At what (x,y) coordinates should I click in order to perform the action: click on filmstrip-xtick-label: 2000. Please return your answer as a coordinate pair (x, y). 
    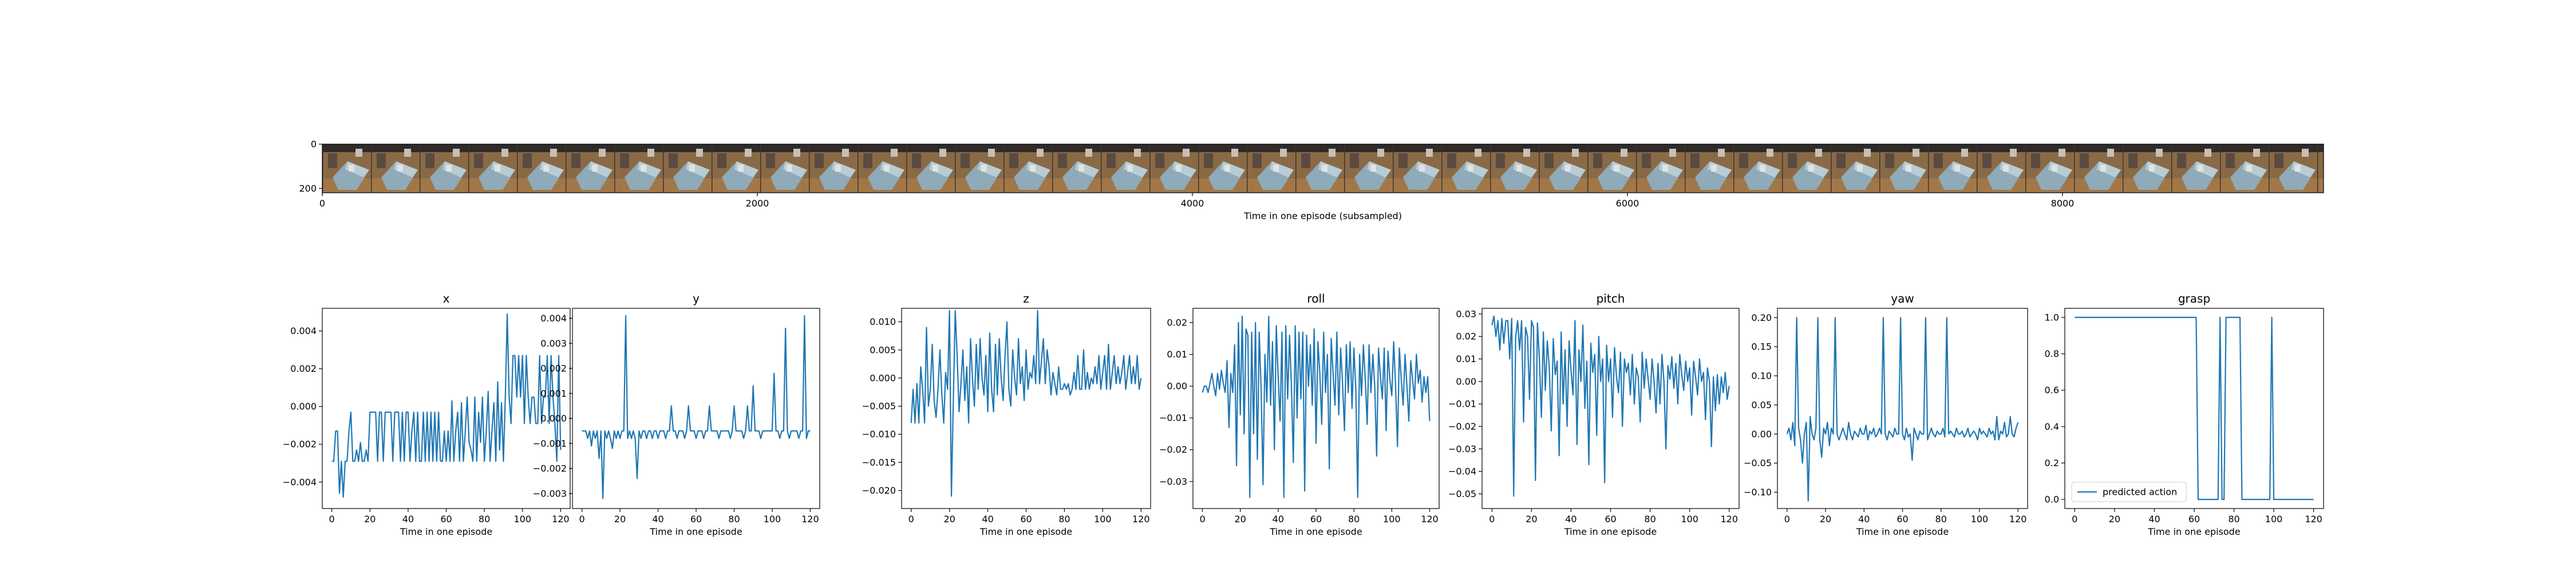
    Looking at the image, I should click on (757, 203).